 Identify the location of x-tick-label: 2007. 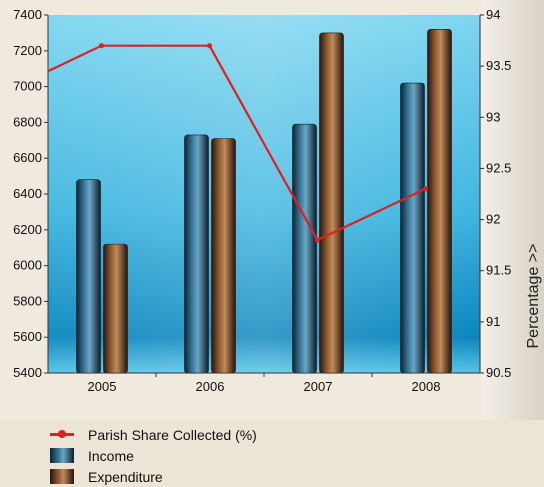
(318, 386).